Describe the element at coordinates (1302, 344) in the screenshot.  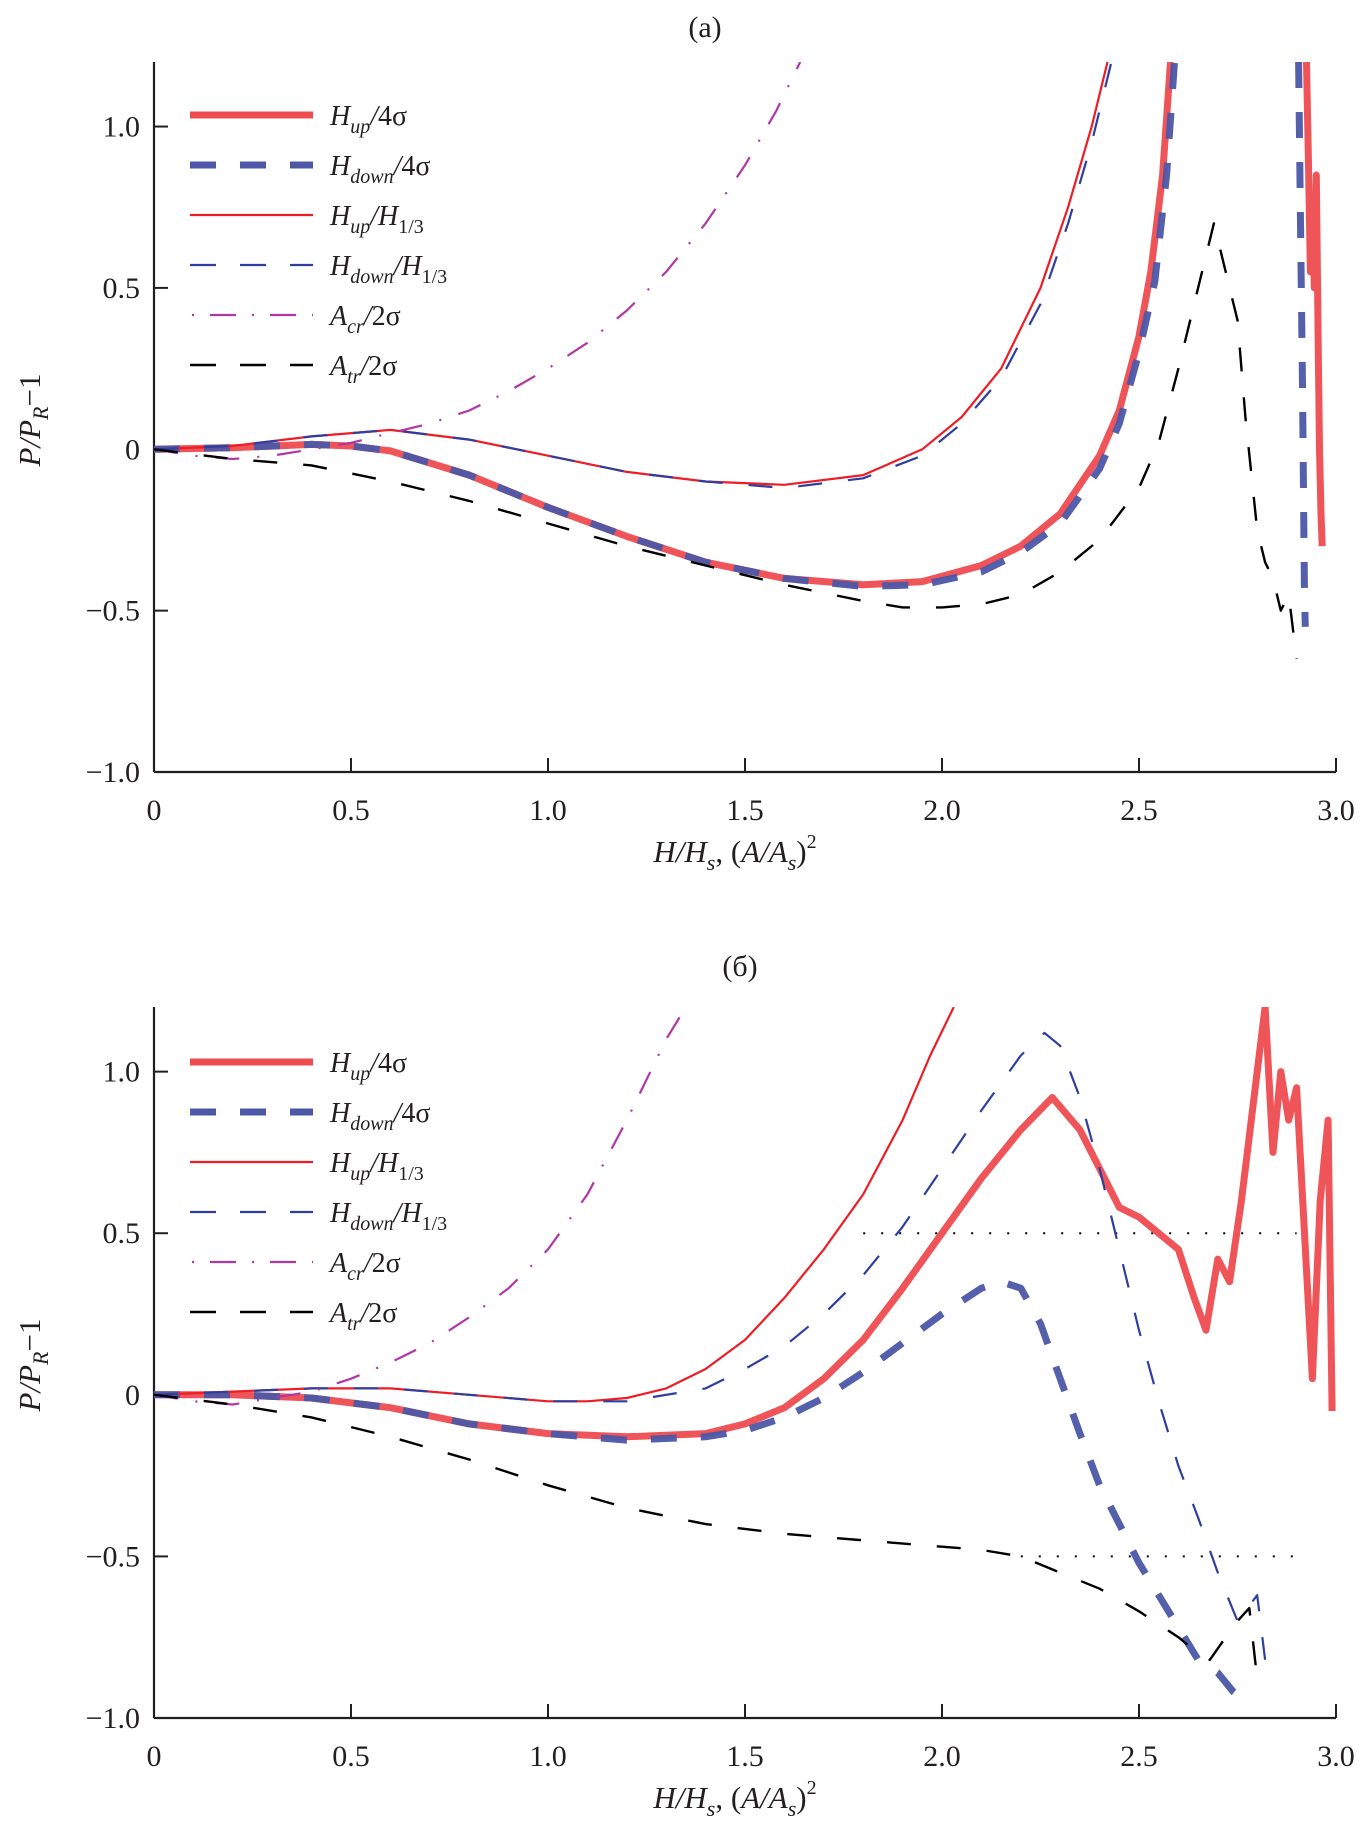
I see `series-line-h-down-4-x-2-9-` at that location.